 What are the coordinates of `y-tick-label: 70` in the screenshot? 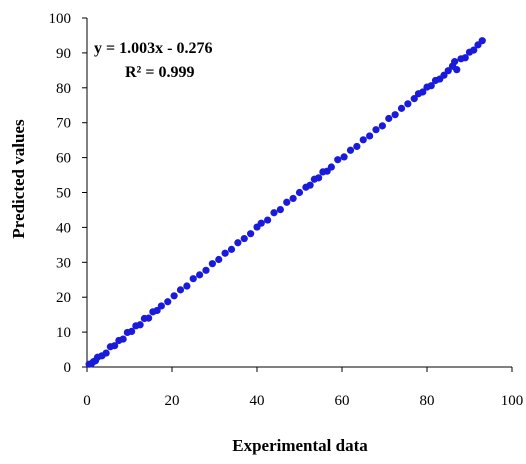 It's located at (63, 124).